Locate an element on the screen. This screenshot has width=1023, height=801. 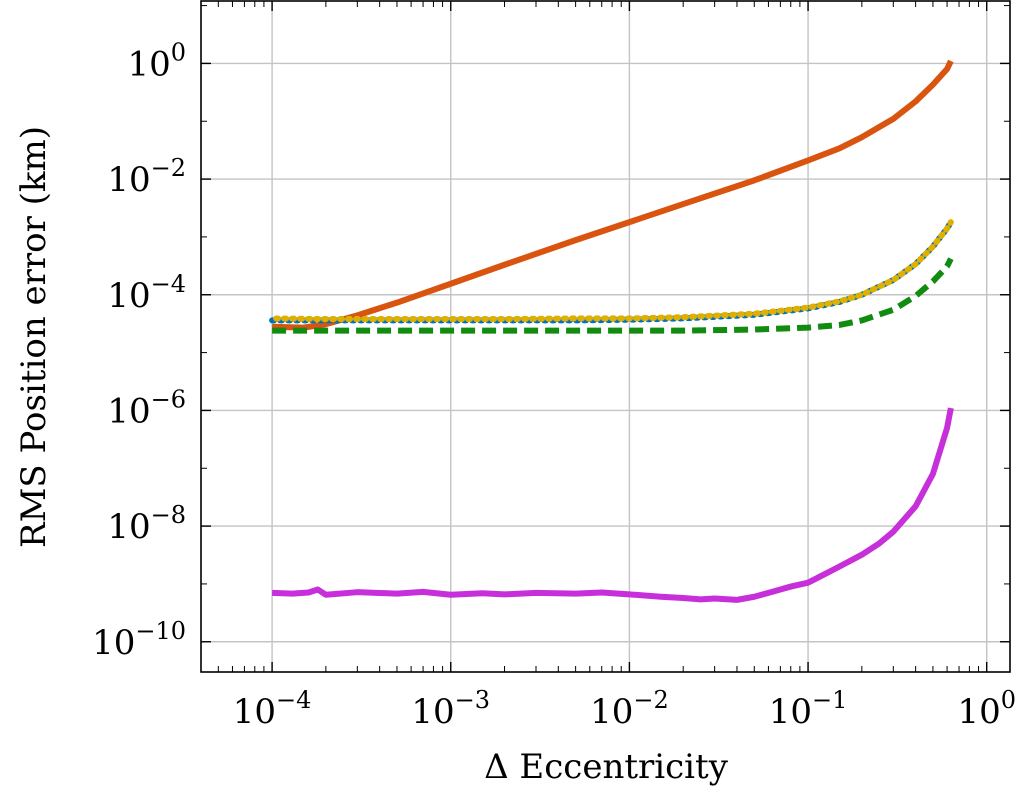
x-tick-label: 10⁻¹ is located at coordinates (808, 709).